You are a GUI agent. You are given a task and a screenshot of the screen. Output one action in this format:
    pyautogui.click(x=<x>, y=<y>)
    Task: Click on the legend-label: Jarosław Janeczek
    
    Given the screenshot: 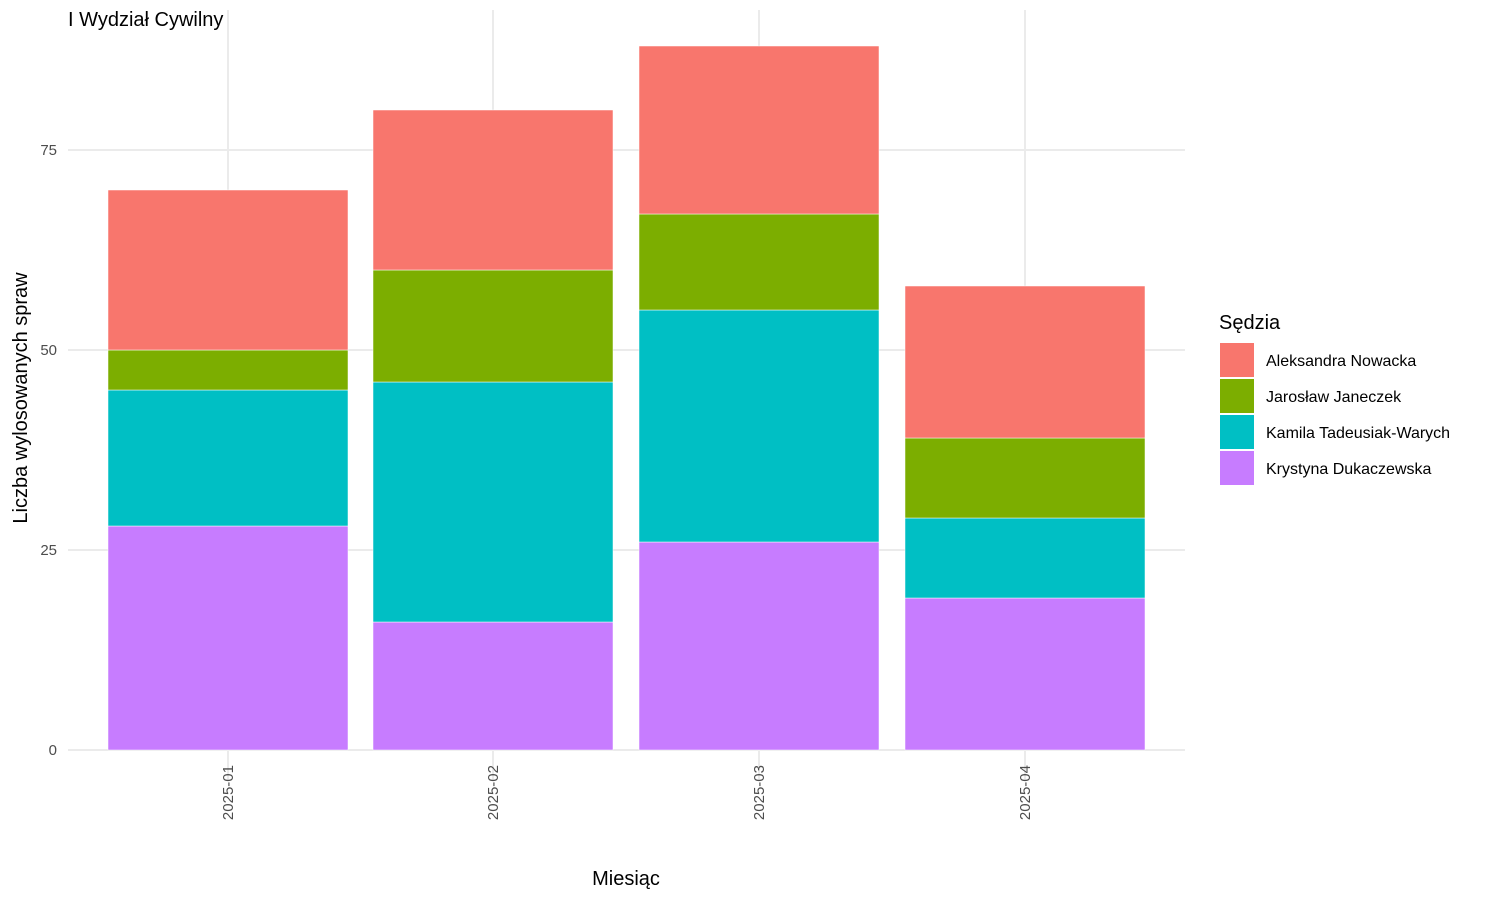 What is the action you would take?
    pyautogui.click(x=1334, y=397)
    